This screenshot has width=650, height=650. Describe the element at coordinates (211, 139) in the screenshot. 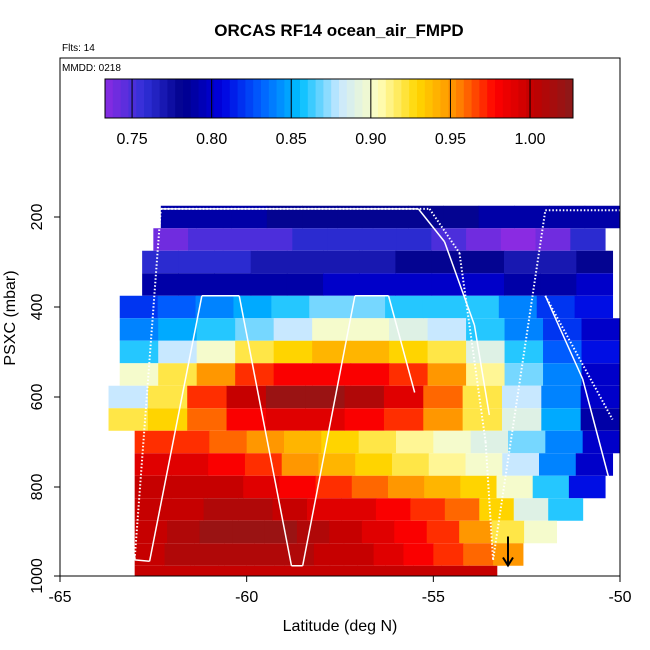

I see `colorbar-tick-label: 0.80` at that location.